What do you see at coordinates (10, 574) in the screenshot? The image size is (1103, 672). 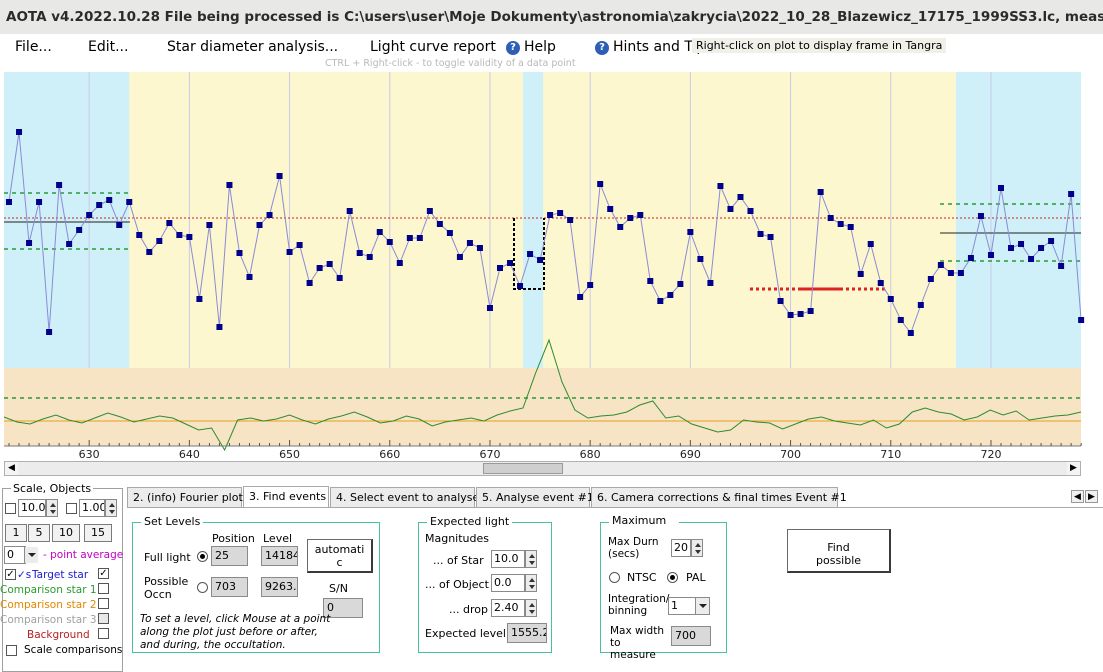 I see `target-star-left-checkbox: ✓` at bounding box center [10, 574].